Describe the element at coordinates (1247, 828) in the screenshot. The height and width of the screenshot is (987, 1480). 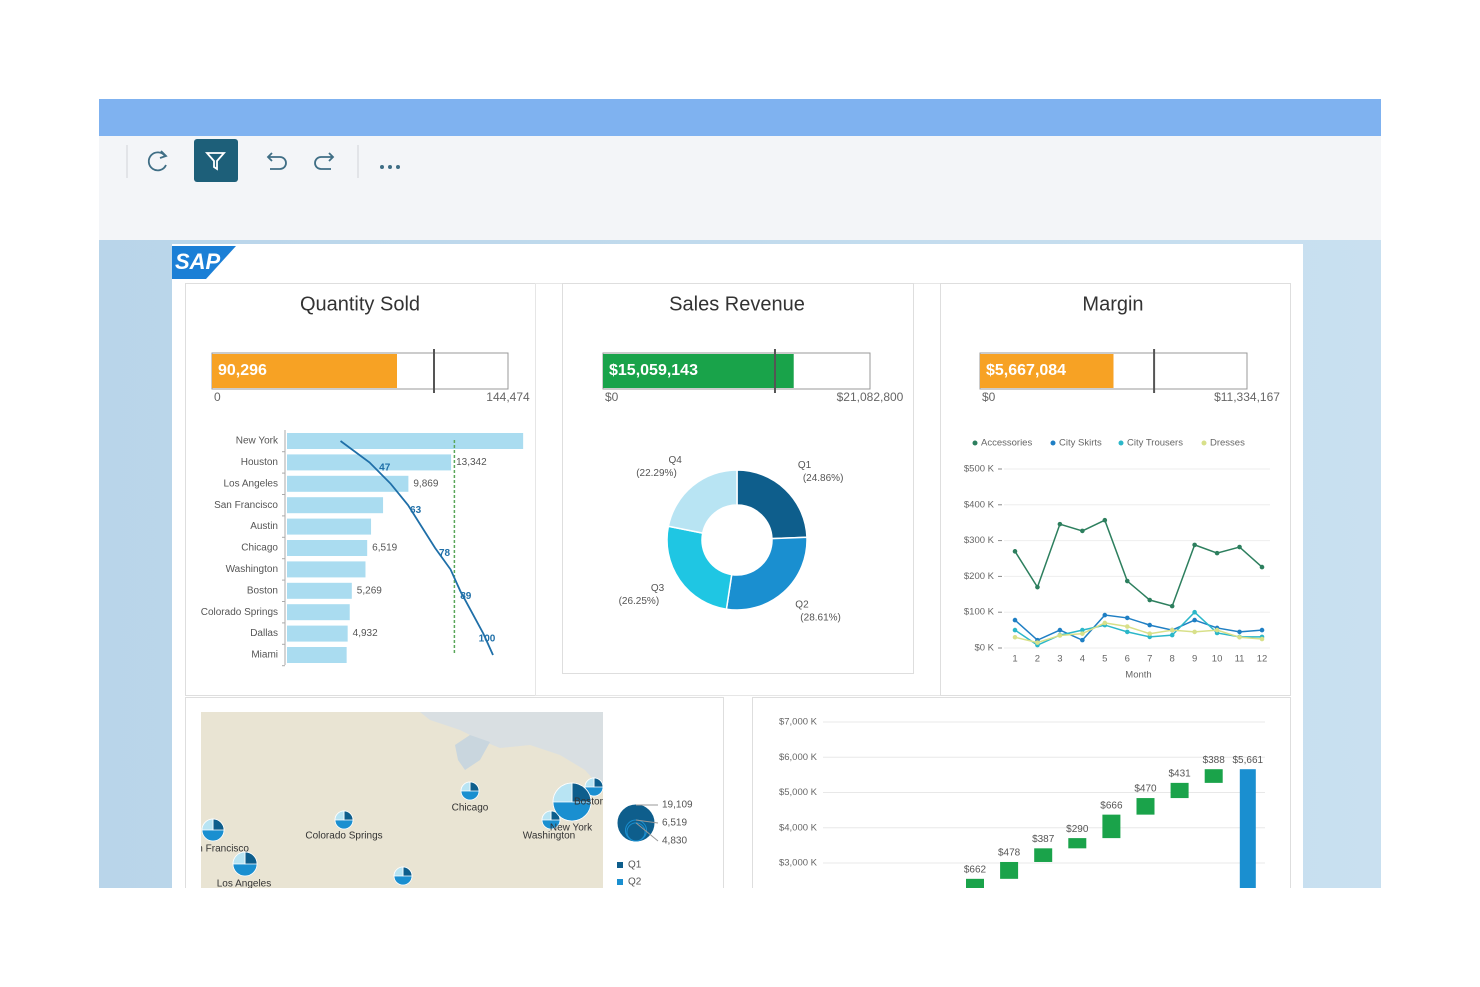
I see `total-bar` at that location.